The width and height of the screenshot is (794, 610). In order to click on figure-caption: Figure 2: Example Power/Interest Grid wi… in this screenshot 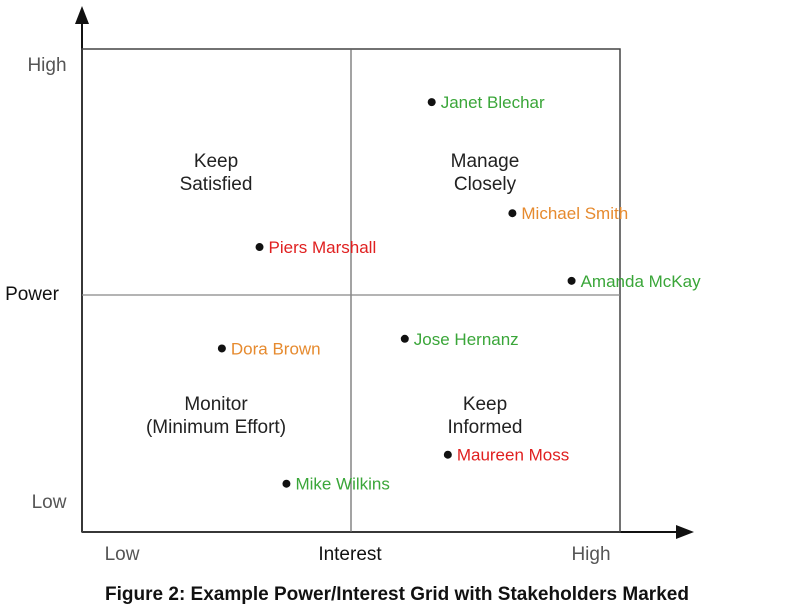, I will do `click(397, 594)`.